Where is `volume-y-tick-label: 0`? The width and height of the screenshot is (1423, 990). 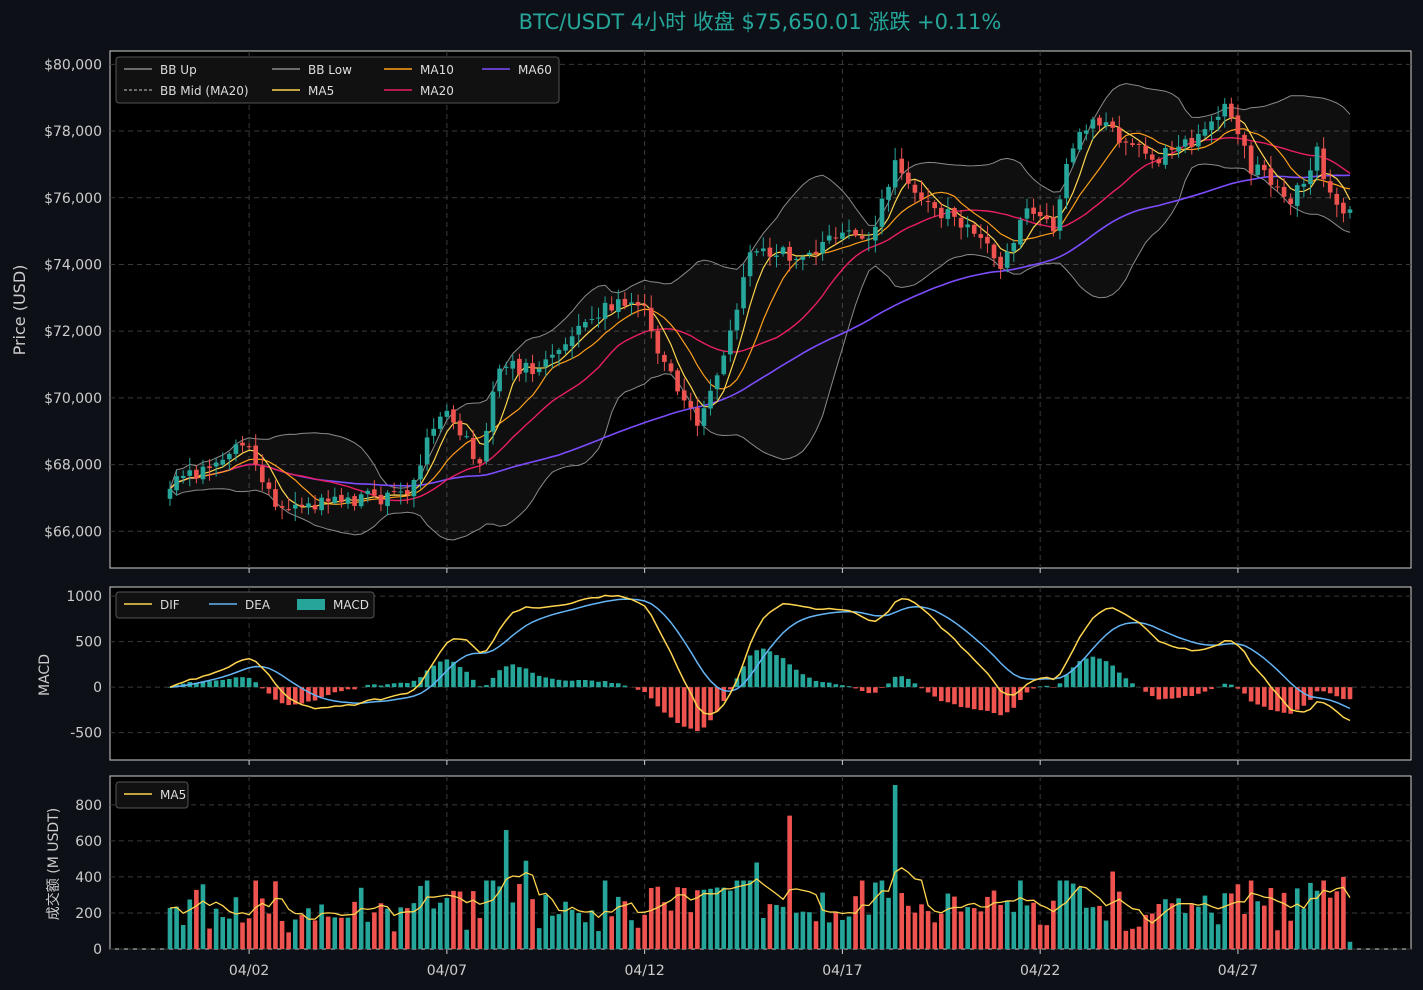
volume-y-tick-label: 0 is located at coordinates (97, 950).